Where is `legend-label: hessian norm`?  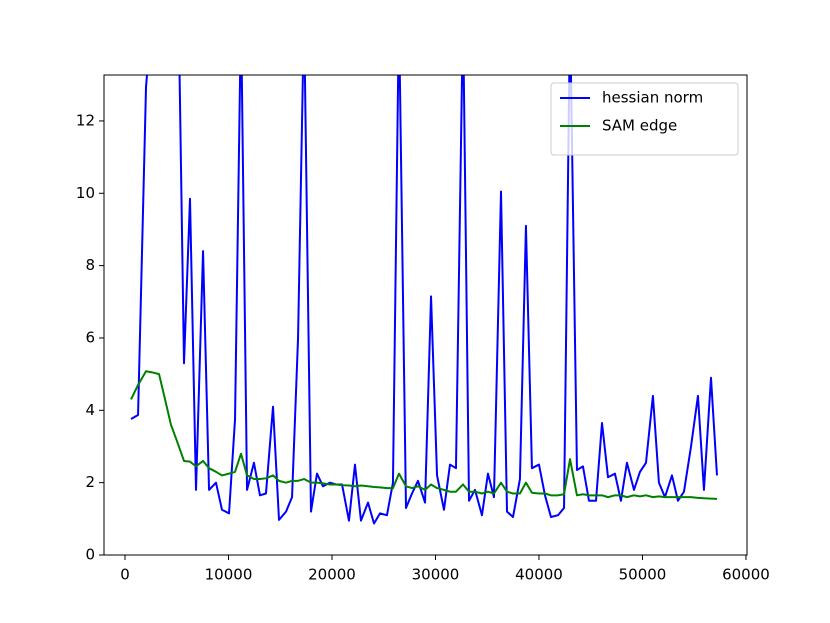
legend-label: hessian norm is located at coordinates (652, 98).